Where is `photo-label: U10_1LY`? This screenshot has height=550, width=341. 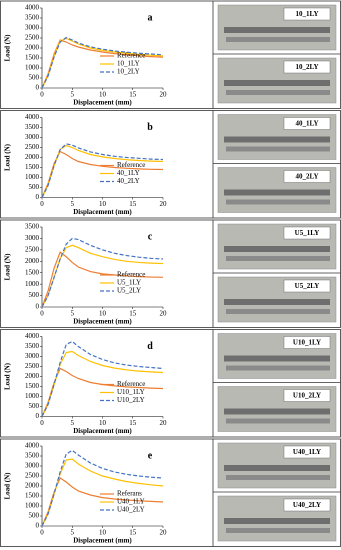 photo-label: U10_1LY is located at coordinates (307, 343).